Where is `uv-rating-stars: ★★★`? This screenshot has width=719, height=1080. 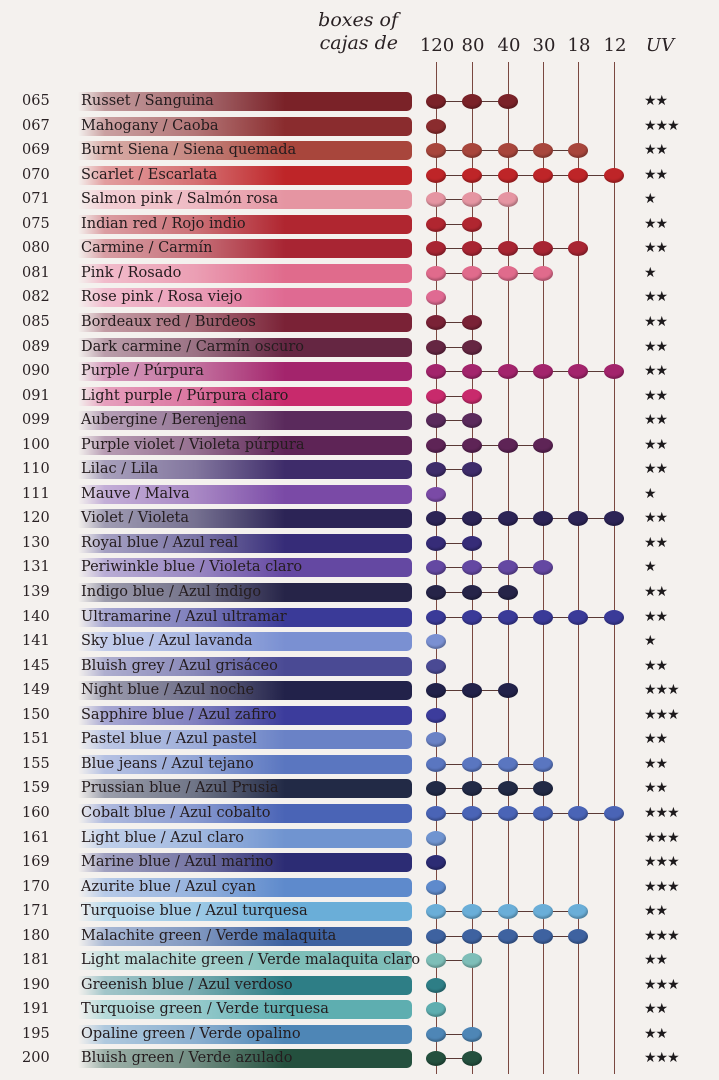
uv-rating-stars: ★★★ is located at coordinates (662, 935).